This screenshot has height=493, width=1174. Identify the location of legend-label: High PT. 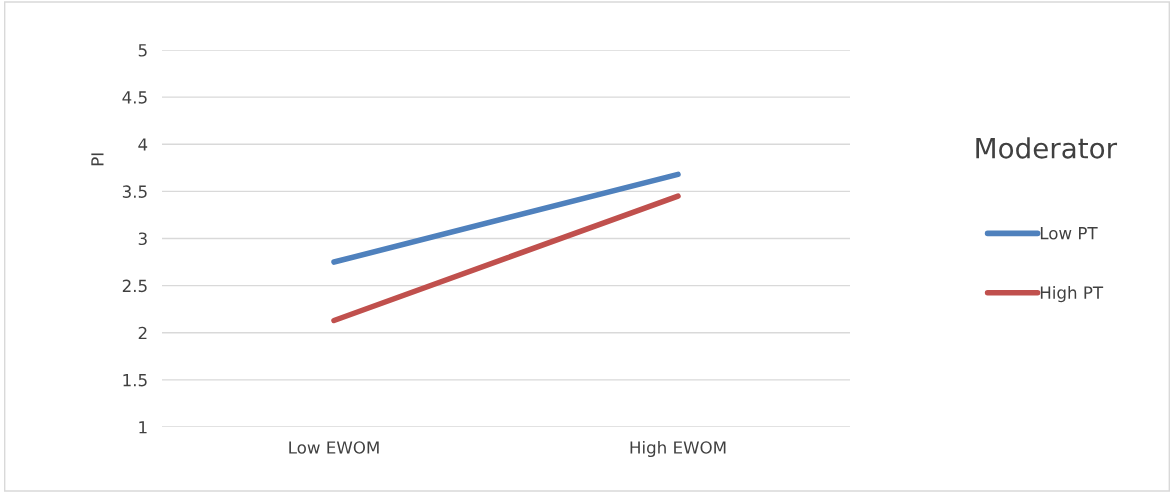
(1072, 294).